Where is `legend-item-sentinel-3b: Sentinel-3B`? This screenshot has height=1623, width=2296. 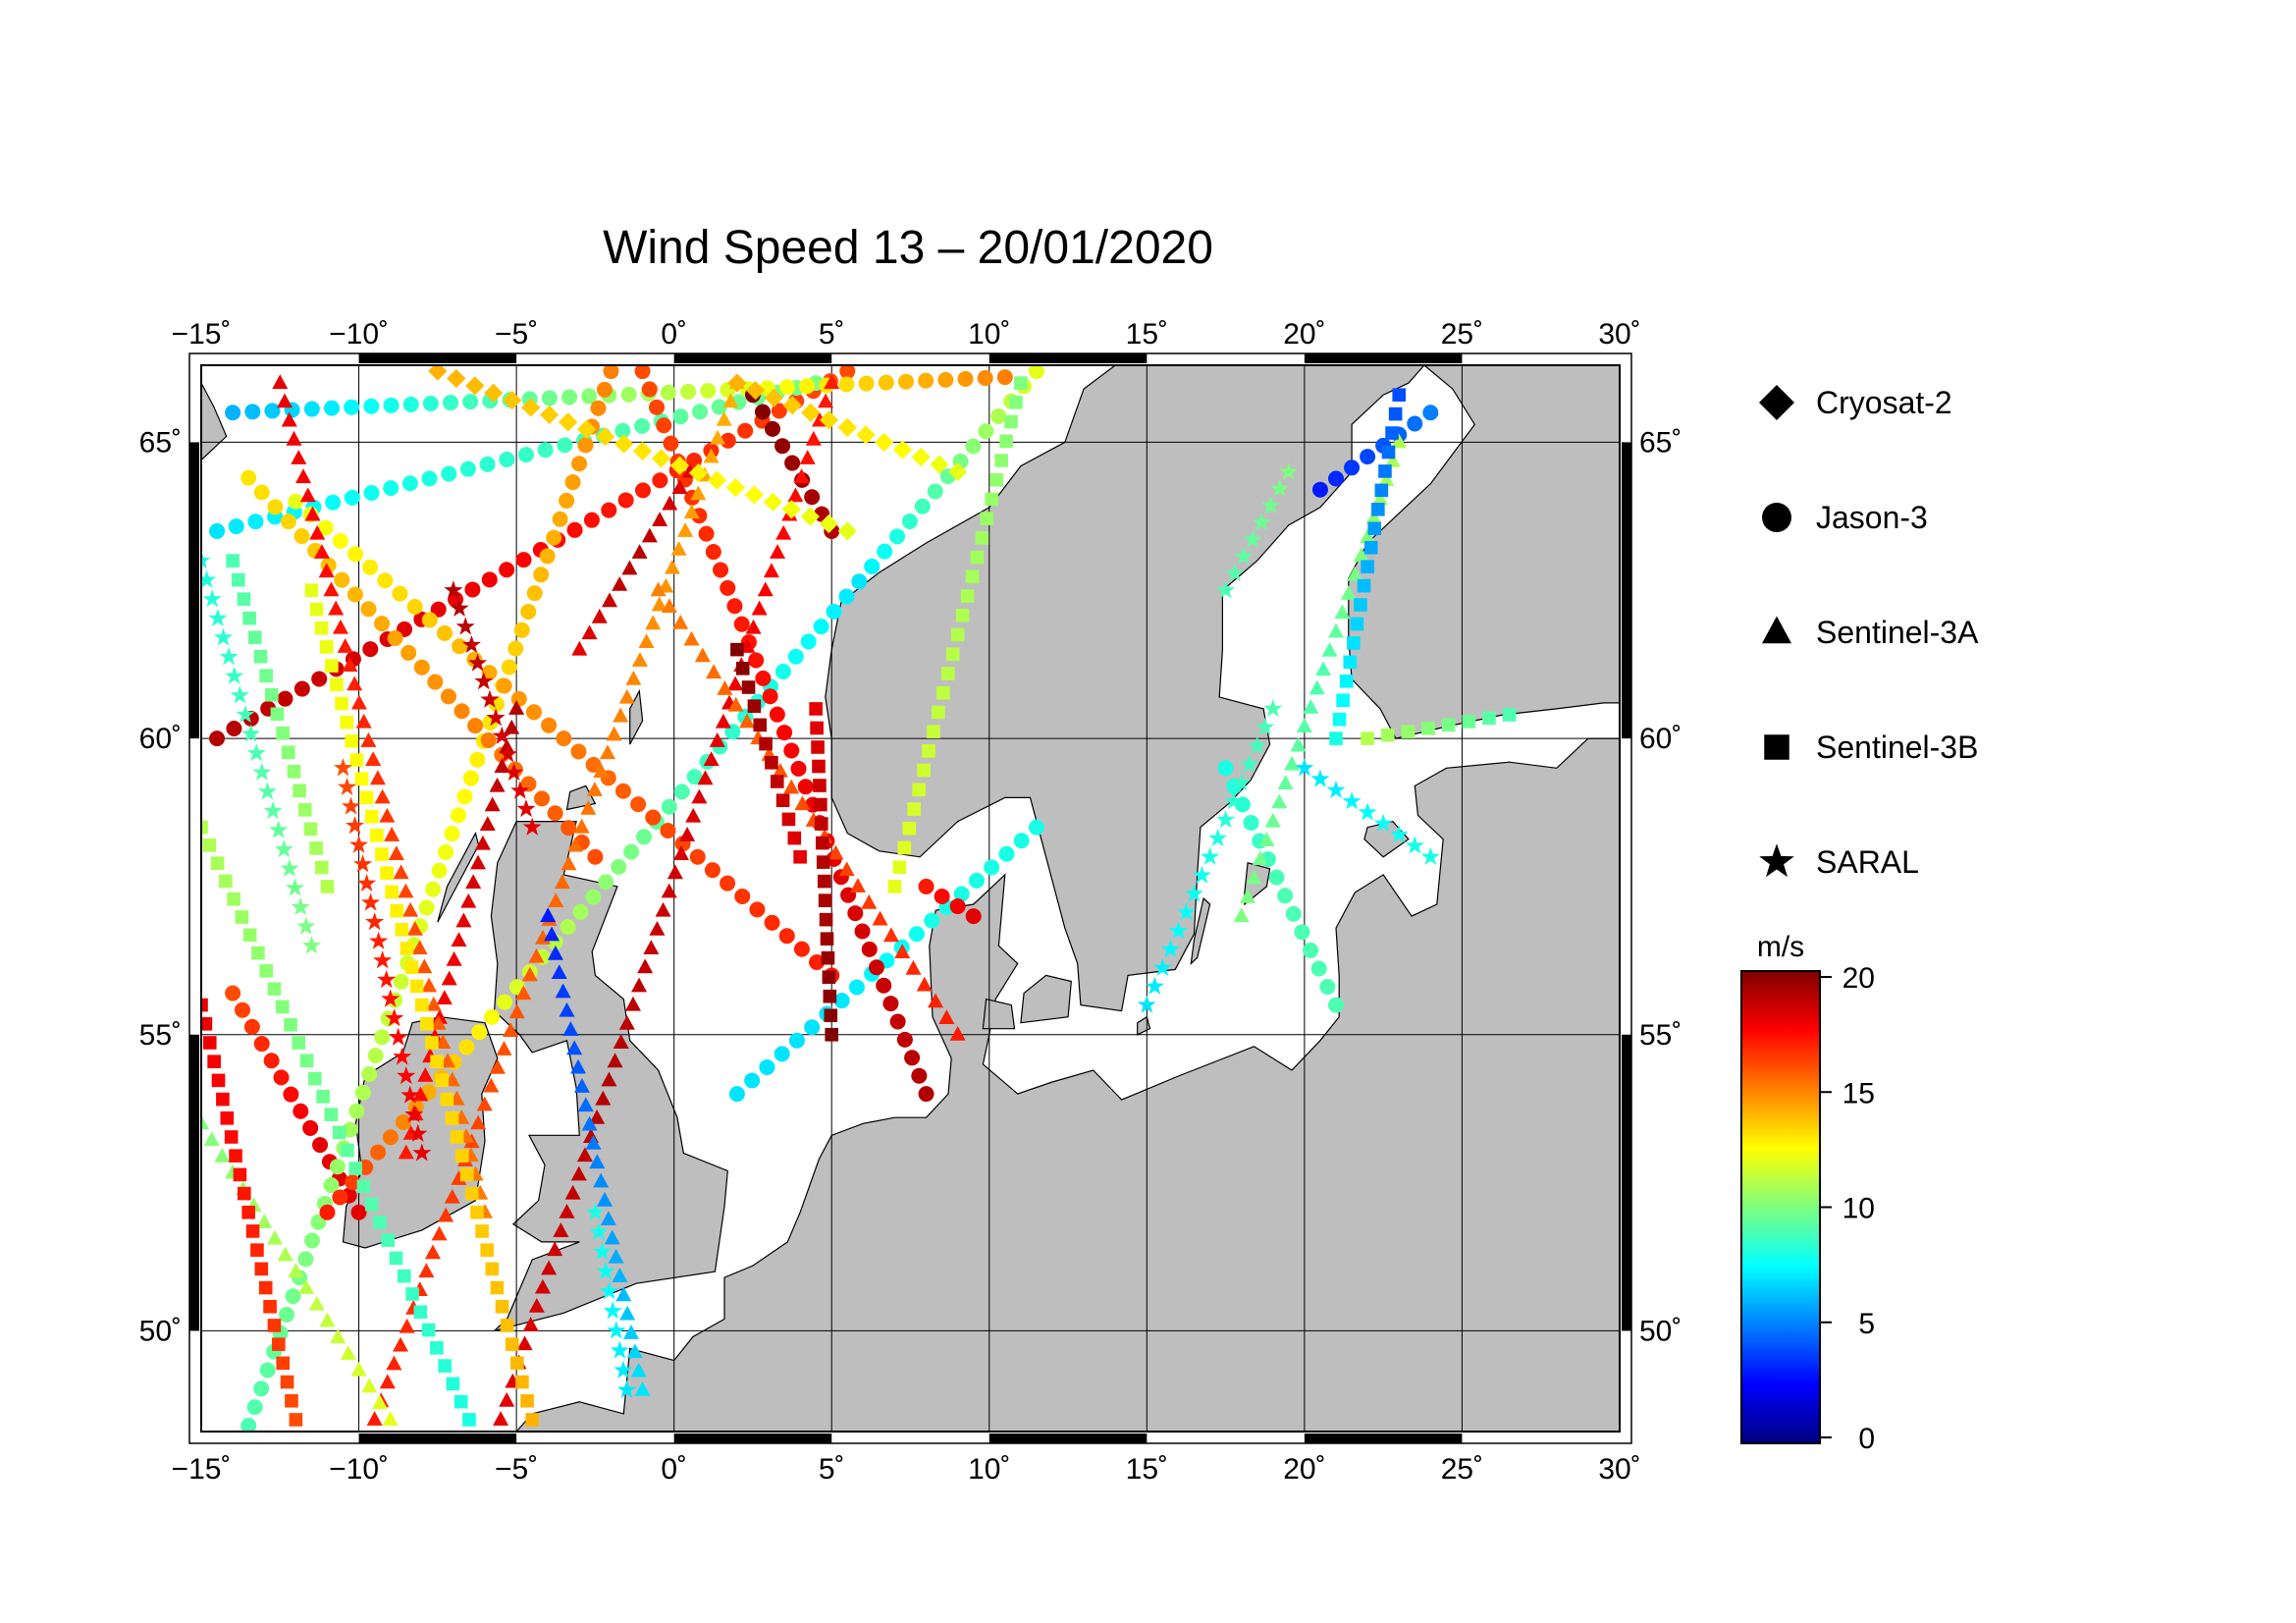 legend-item-sentinel-3b: Sentinel-3B is located at coordinates (1871, 747).